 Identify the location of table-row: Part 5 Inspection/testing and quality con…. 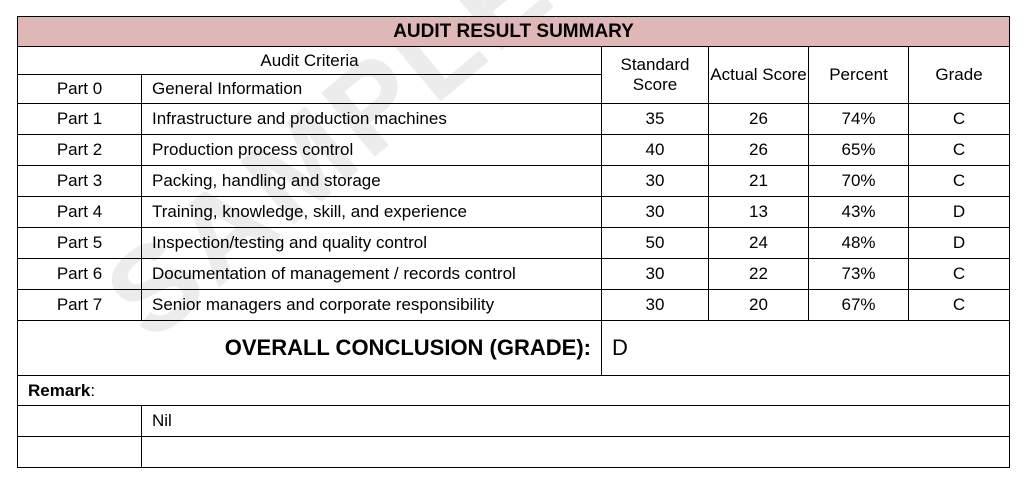
(514, 243).